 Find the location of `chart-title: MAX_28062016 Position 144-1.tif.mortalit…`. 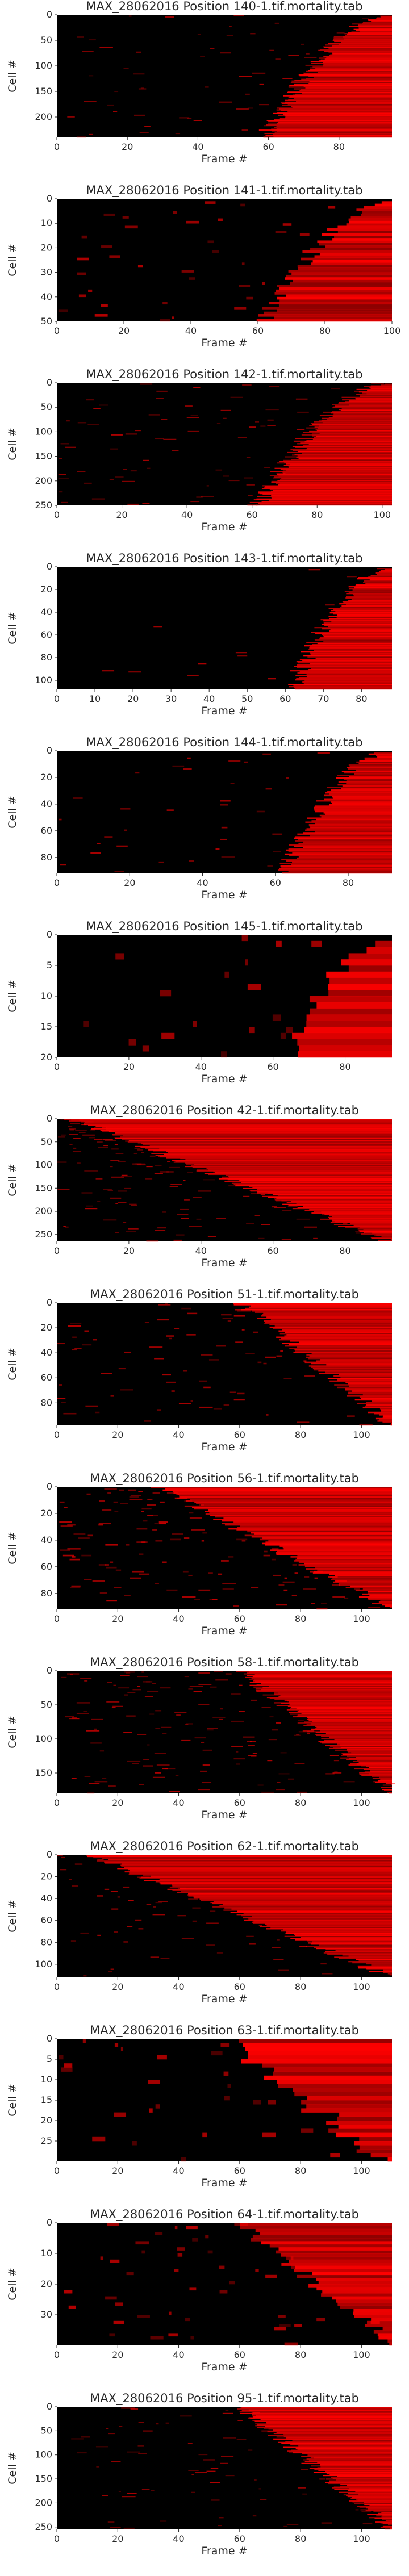

chart-title: MAX_28062016 Position 144-1.tif.mortalit… is located at coordinates (224, 742).